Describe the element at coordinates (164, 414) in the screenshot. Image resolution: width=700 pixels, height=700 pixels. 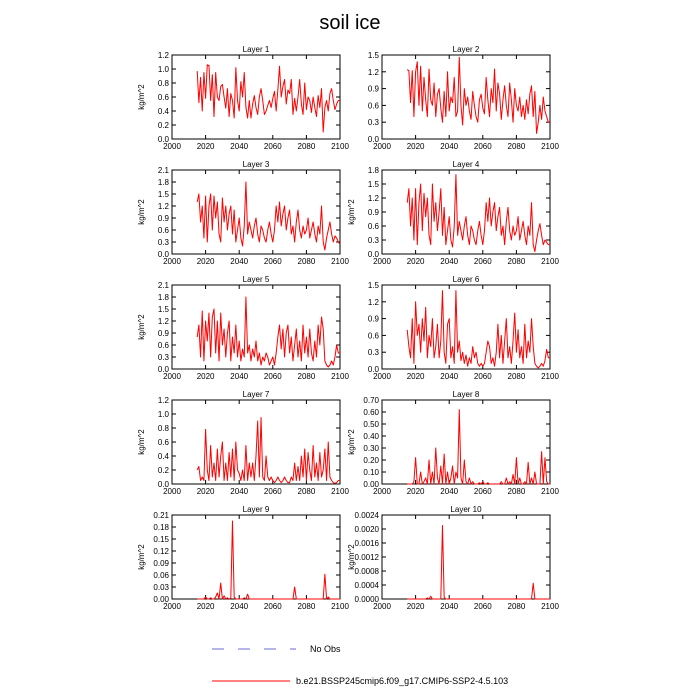
I see `y-tick-label: 1.0` at that location.